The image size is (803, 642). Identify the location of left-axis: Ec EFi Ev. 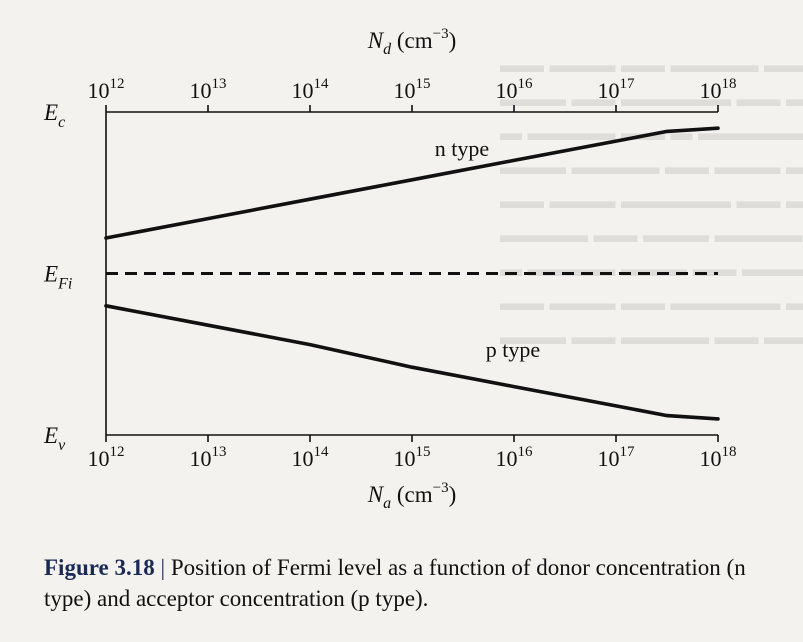
(75, 277).